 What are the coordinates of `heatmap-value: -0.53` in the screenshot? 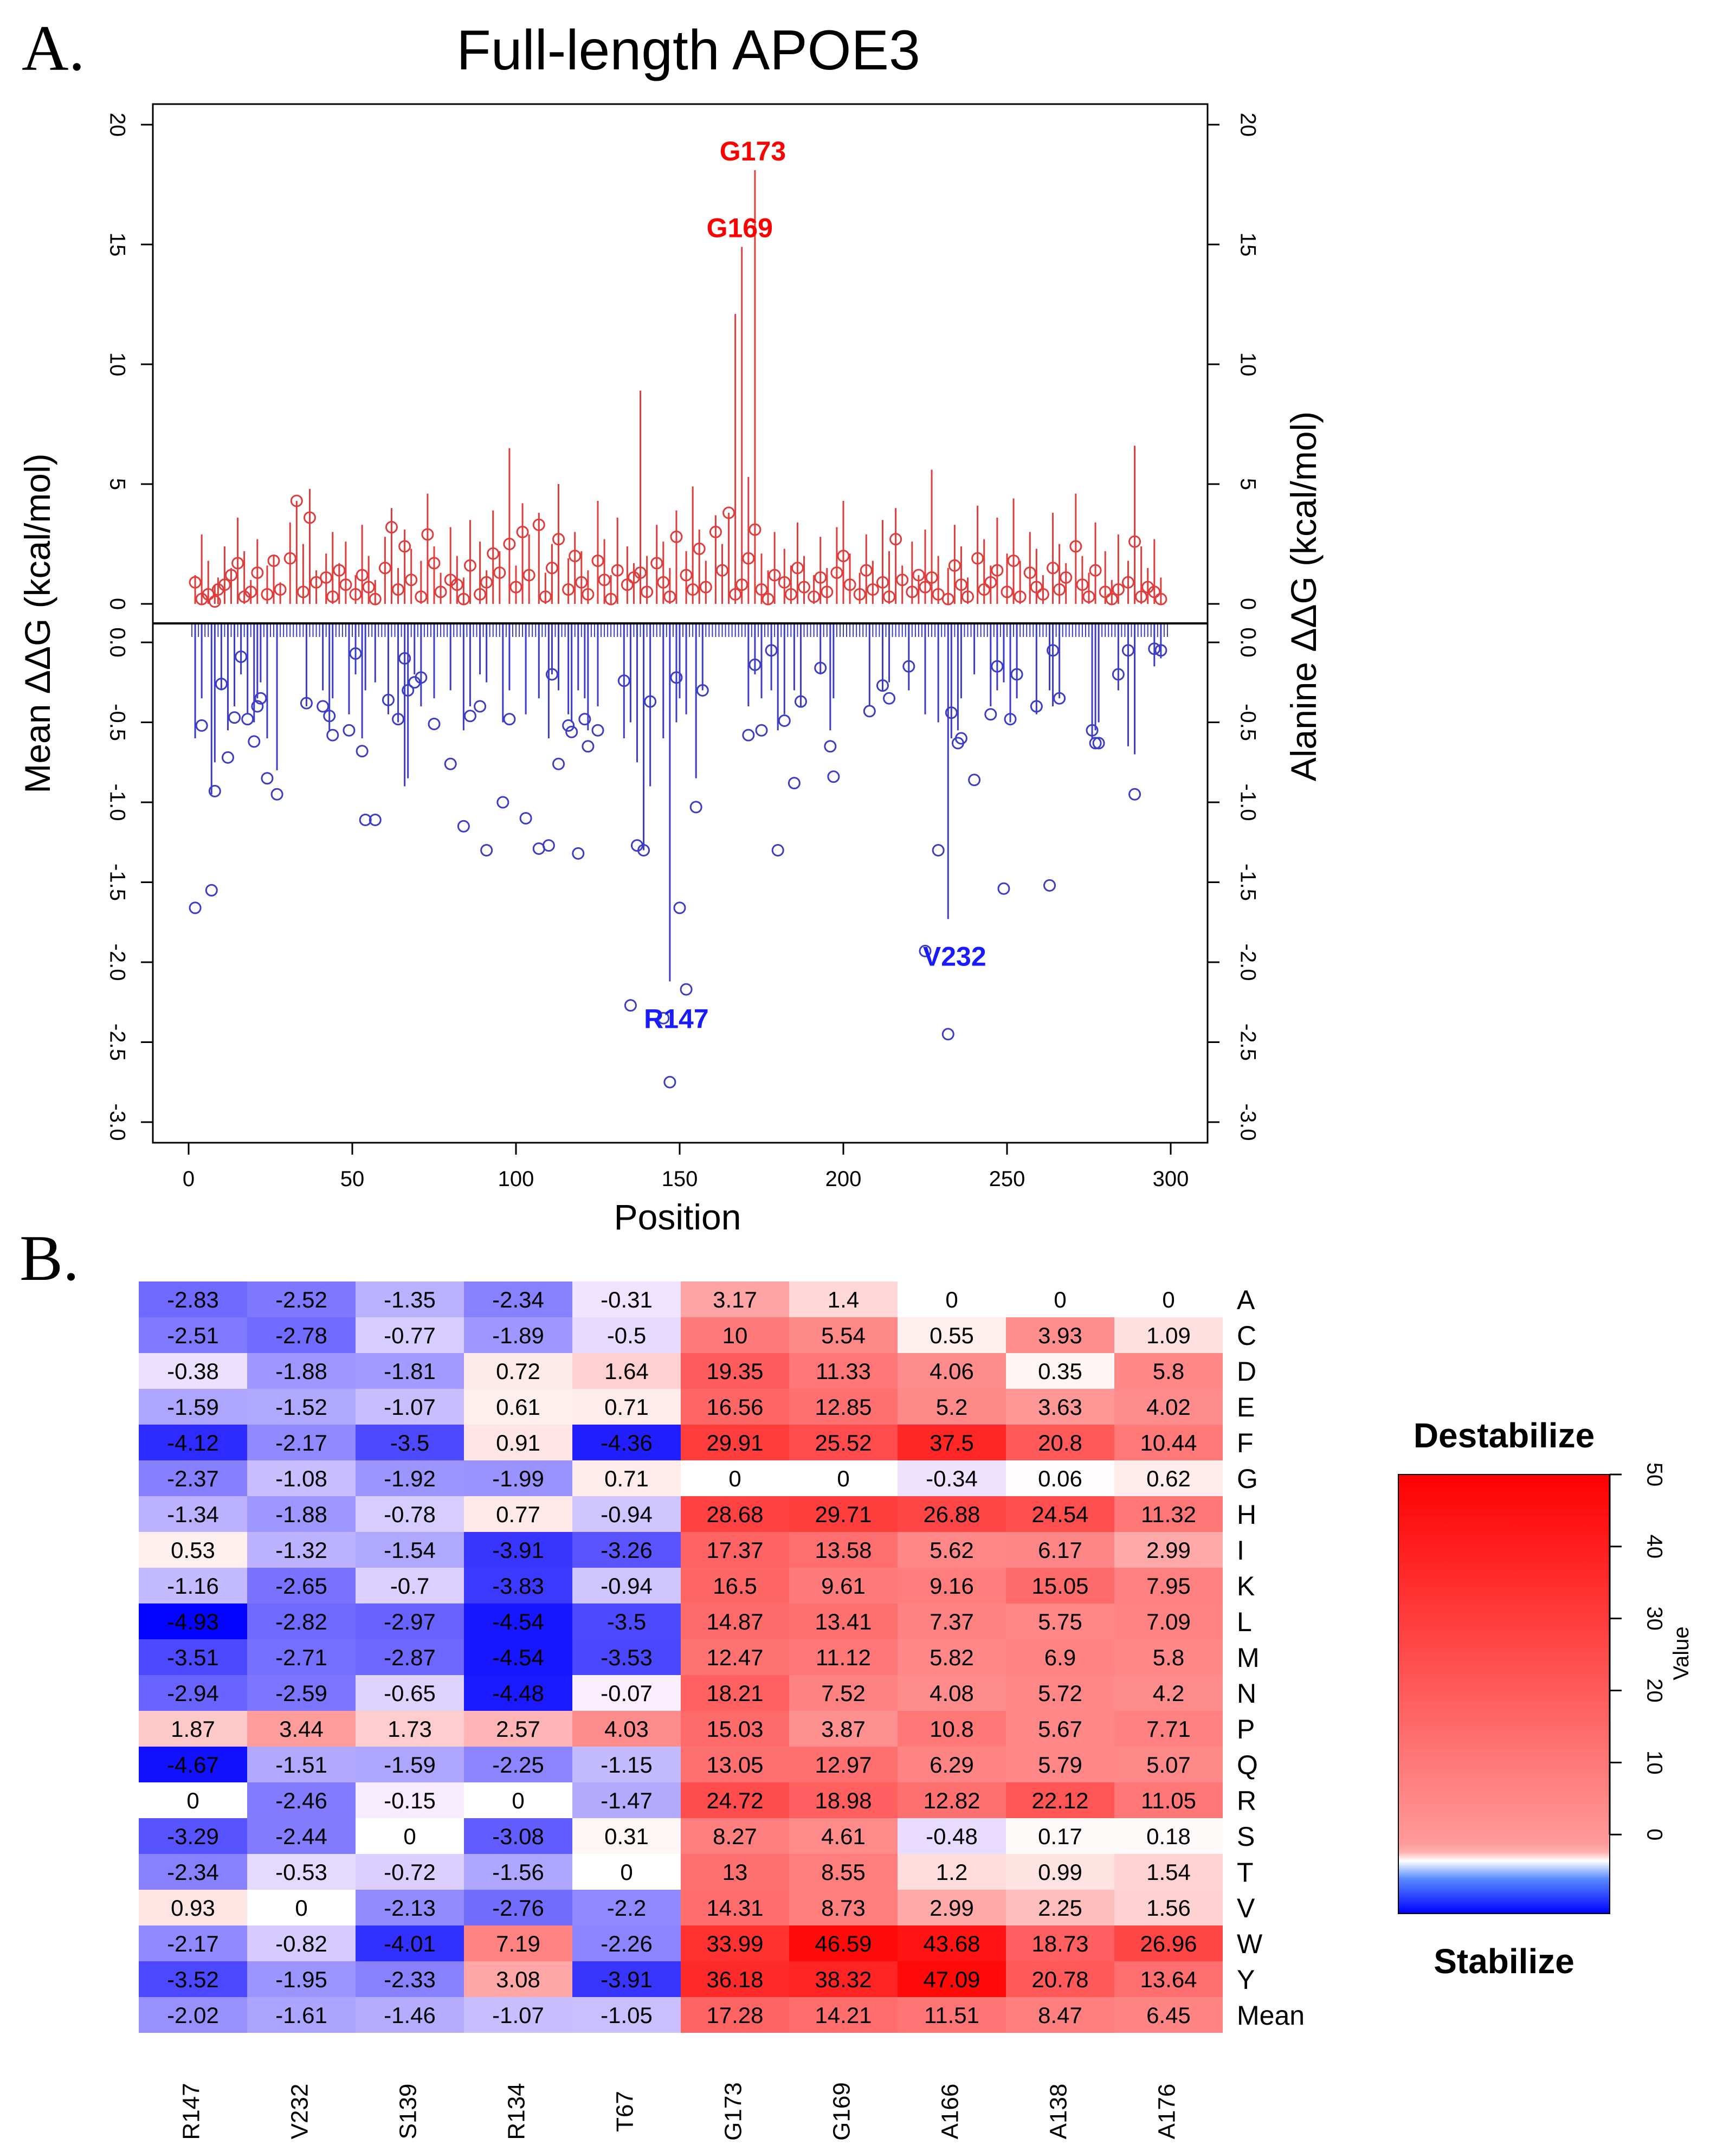 It's located at (301, 1872).